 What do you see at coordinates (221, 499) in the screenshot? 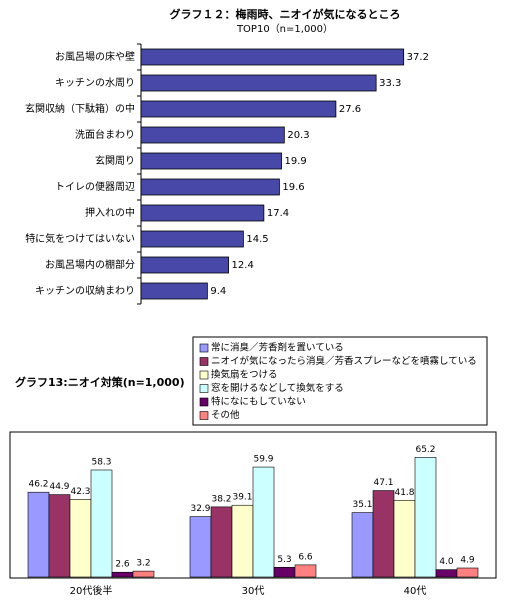
I see `value-label: 38.2` at bounding box center [221, 499].